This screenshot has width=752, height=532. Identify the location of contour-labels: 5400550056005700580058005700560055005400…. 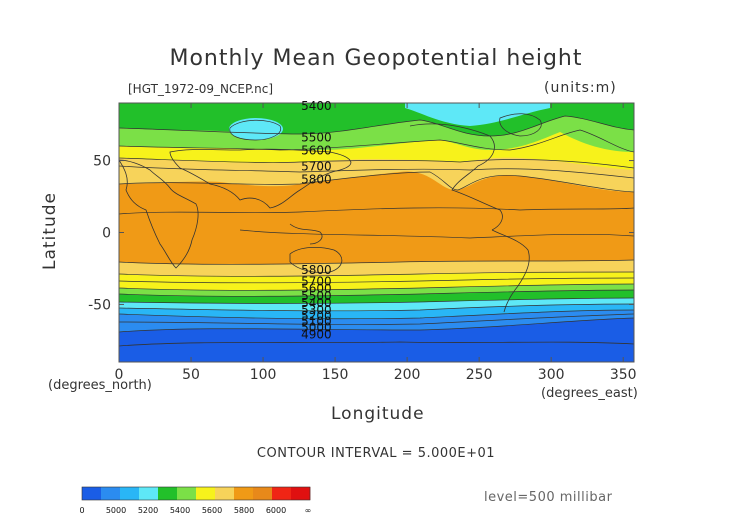
(316, 220).